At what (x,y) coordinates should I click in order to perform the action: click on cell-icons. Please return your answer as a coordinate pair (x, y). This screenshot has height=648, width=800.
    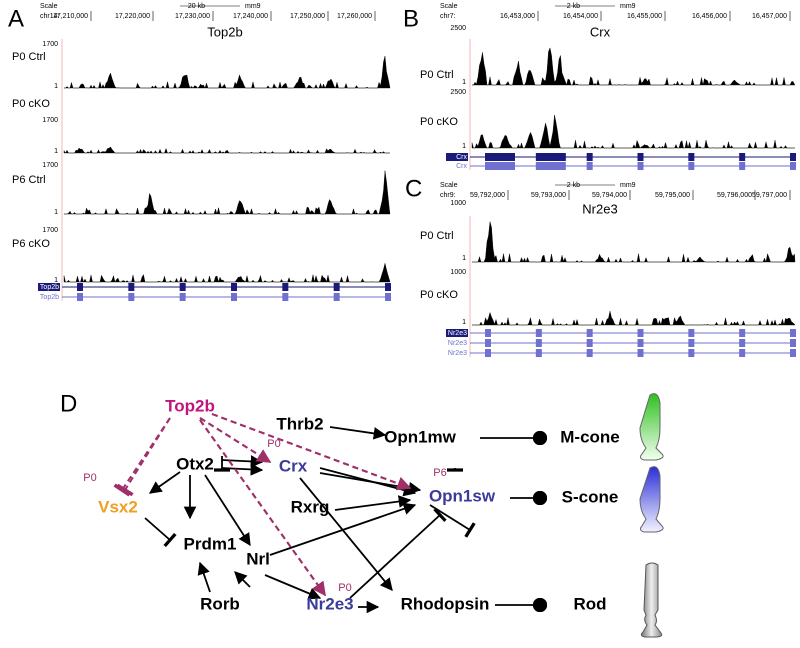
    Looking at the image, I should click on (651, 515).